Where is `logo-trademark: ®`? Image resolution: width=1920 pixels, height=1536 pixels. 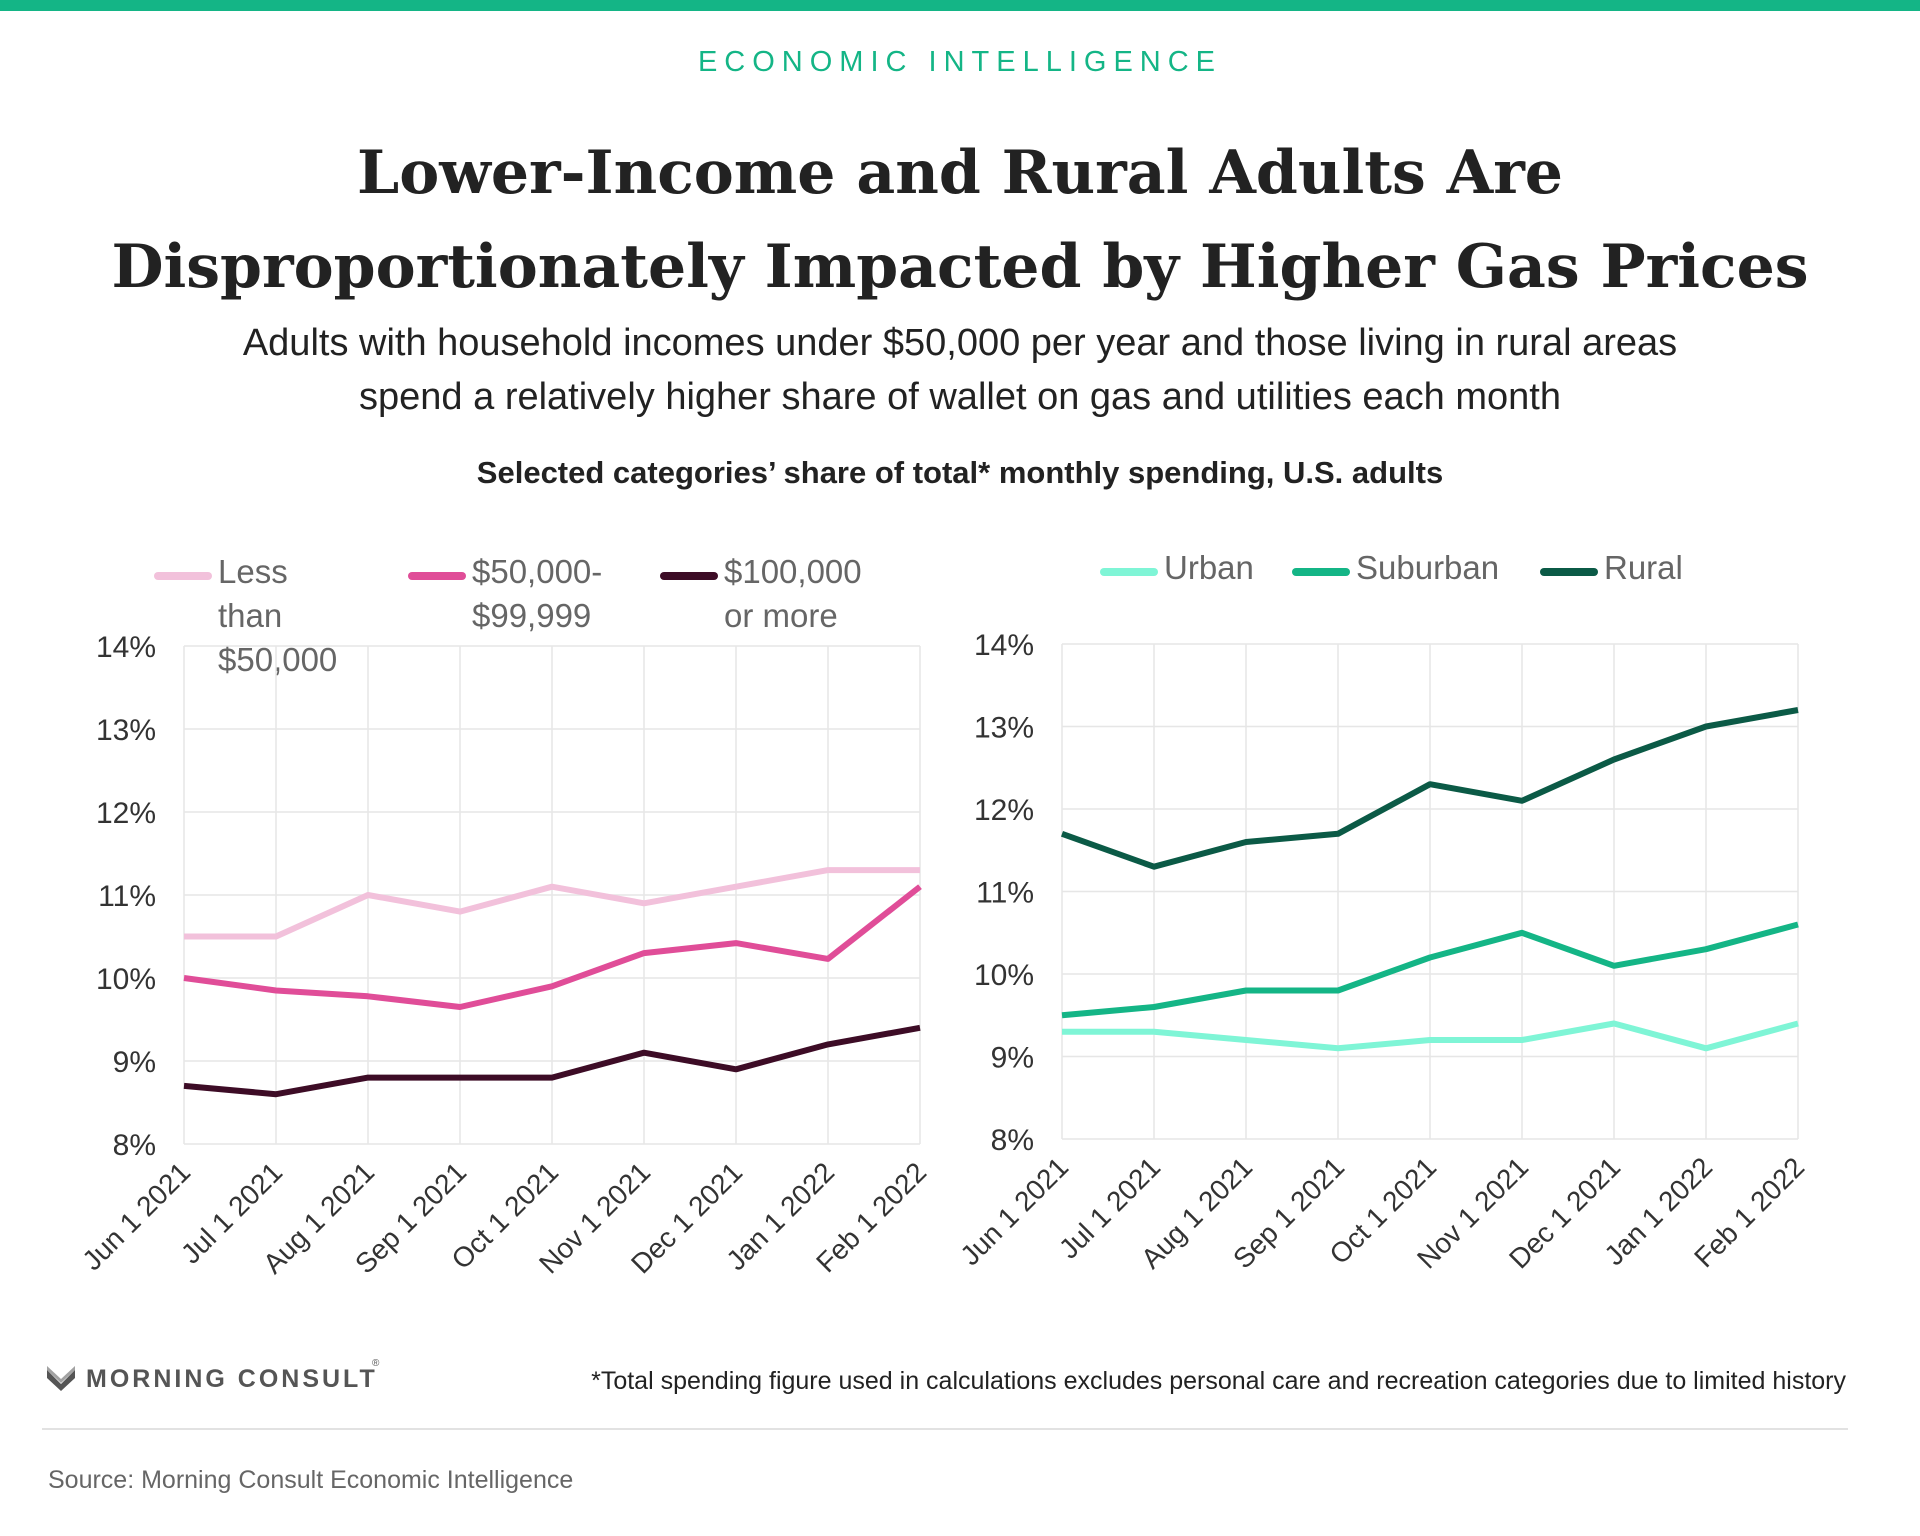
logo-trademark: ® is located at coordinates (376, 1363).